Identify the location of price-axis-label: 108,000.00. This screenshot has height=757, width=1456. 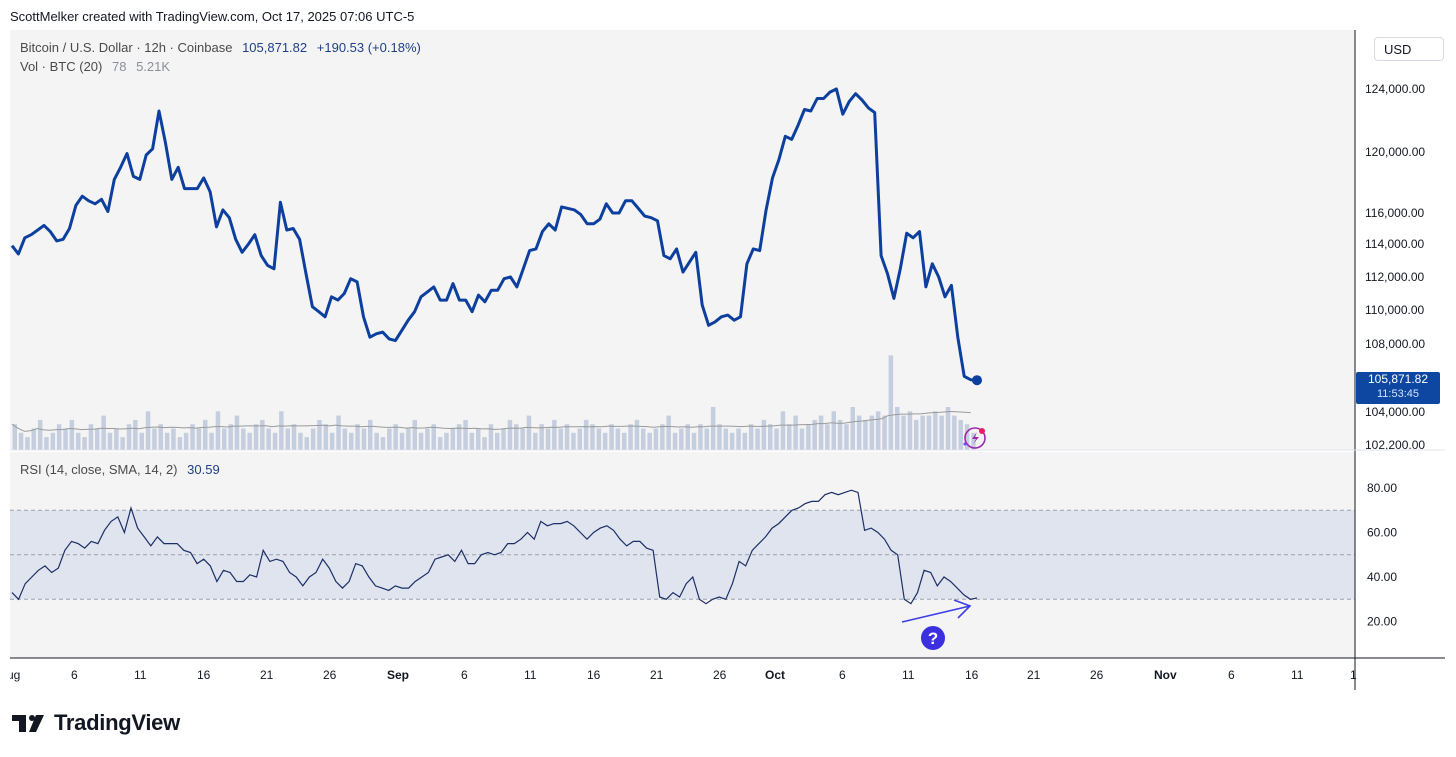
(1395, 344).